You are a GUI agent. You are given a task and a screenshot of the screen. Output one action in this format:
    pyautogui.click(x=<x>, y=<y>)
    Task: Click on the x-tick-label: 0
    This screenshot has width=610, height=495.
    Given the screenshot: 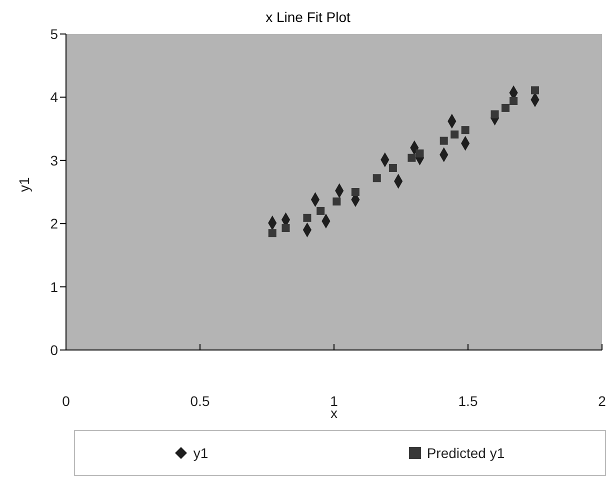 What is the action you would take?
    pyautogui.click(x=66, y=400)
    